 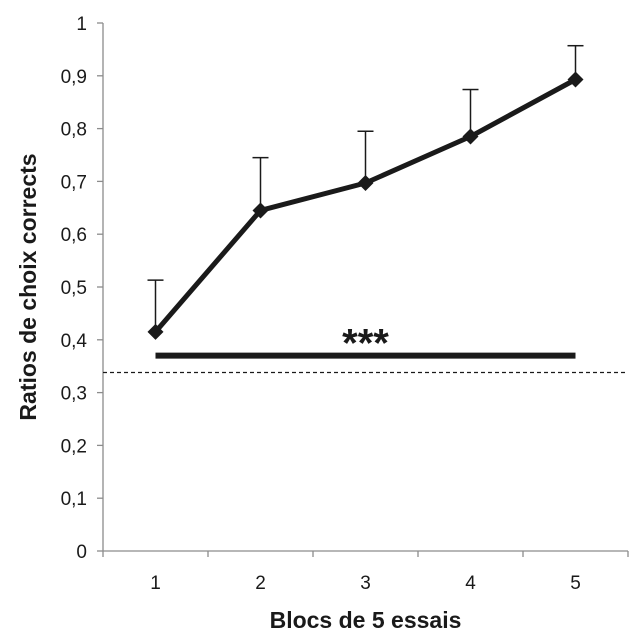 I want to click on y-tick-label: 1, so click(x=81, y=24).